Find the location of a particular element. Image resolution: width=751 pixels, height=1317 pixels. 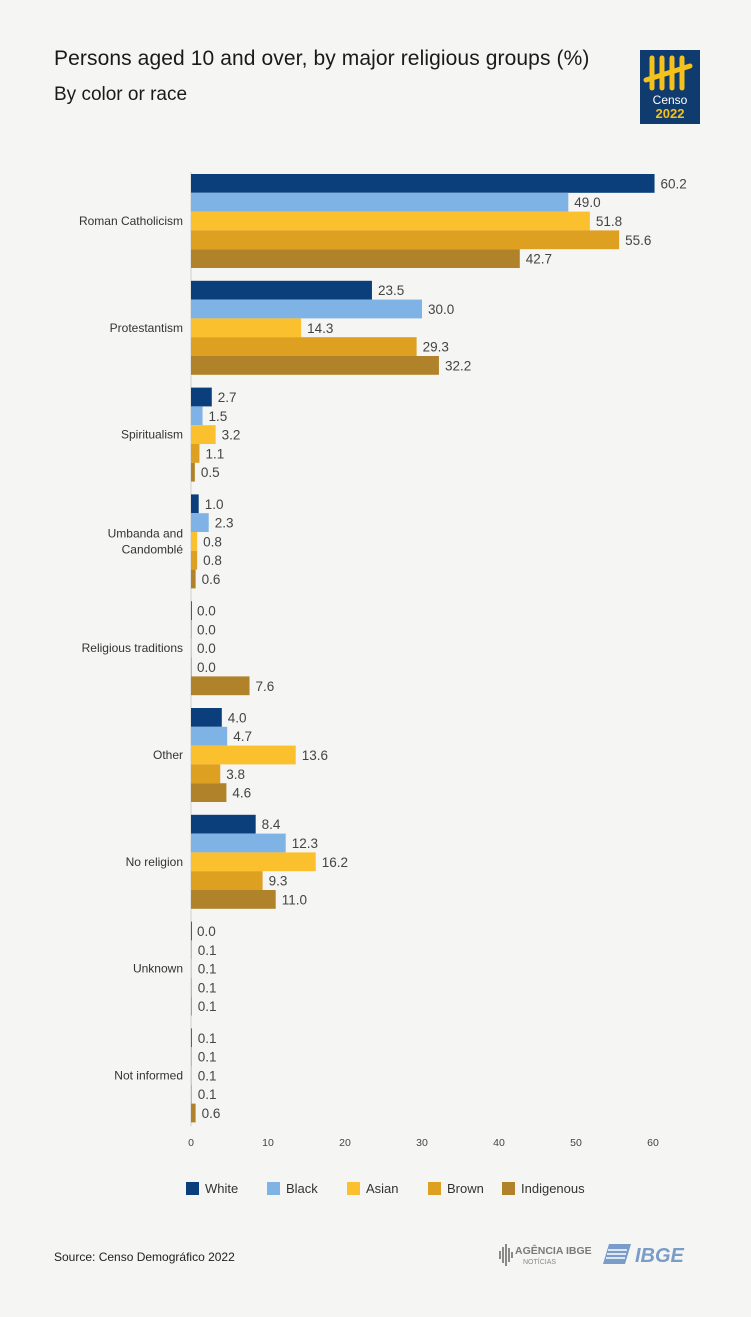

data-label: 4.7 is located at coordinates (242, 736).